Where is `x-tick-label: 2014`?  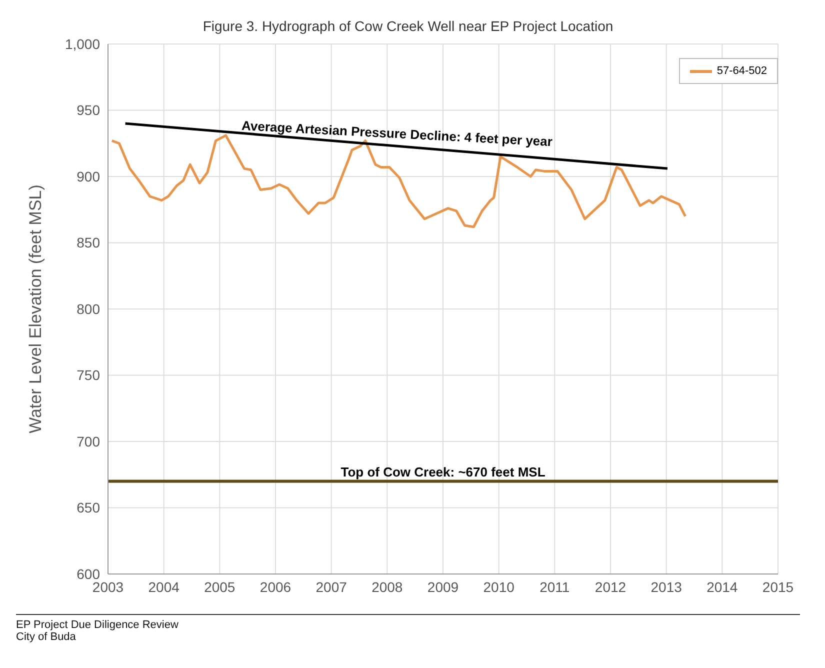
x-tick-label: 2014 is located at coordinates (722, 586).